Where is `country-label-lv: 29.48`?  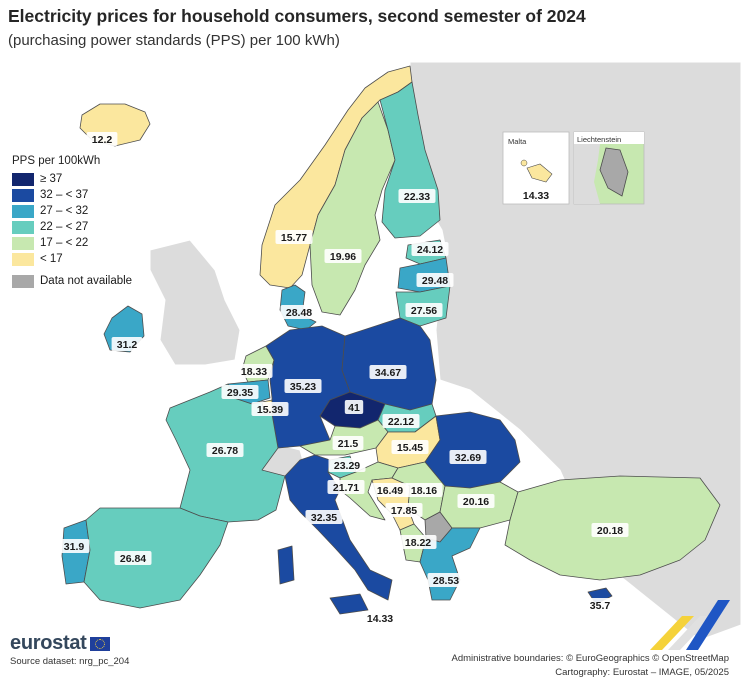
country-label-lv: 29.48 is located at coordinates (435, 280).